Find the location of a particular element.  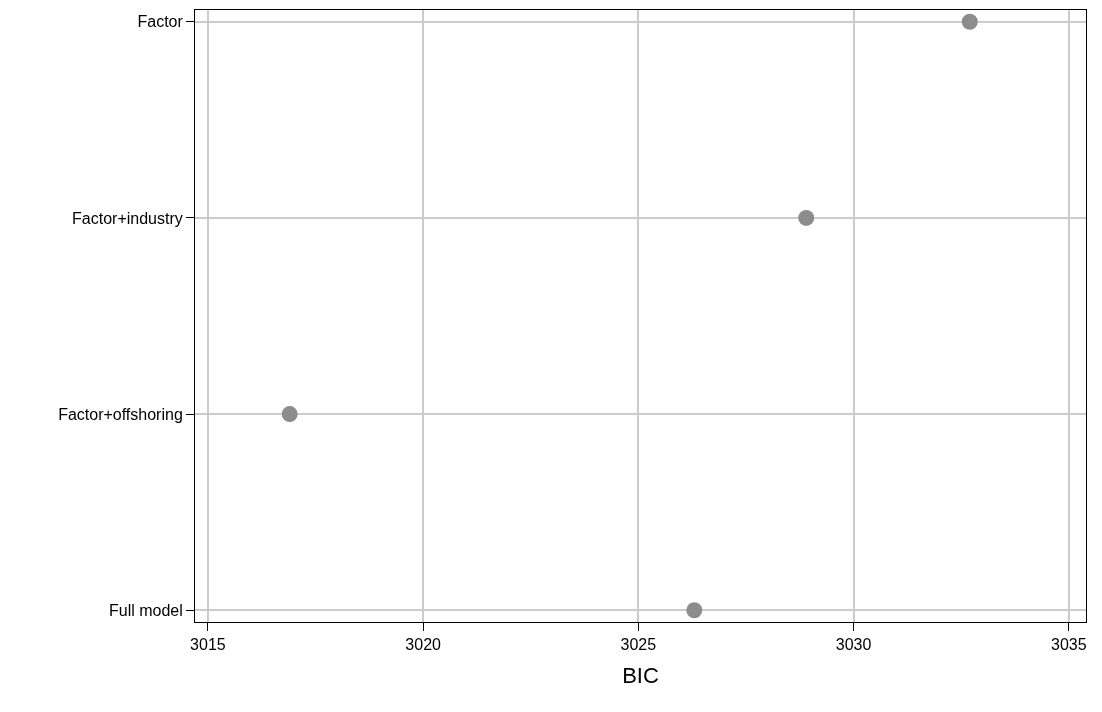

y-tick-label: Factor is located at coordinates (160, 22).